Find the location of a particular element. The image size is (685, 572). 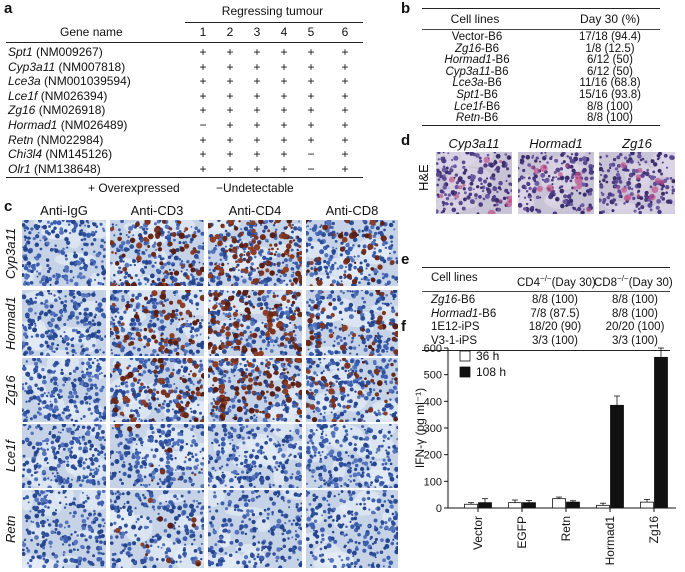

gene-symbol: Olr1 is located at coordinates (19, 168).